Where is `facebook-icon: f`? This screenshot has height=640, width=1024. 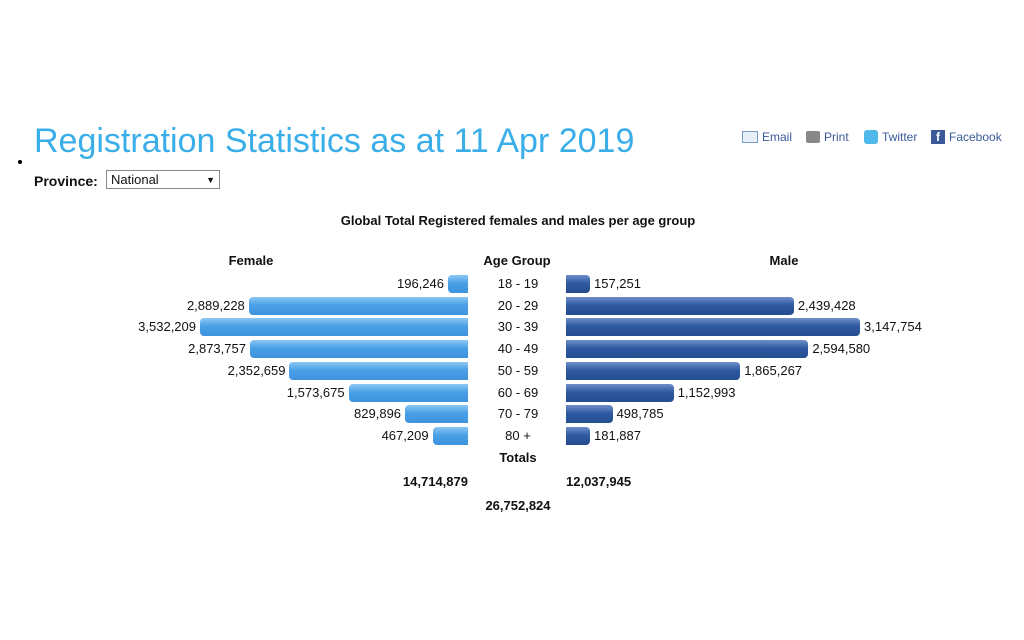
facebook-icon: f is located at coordinates (938, 137).